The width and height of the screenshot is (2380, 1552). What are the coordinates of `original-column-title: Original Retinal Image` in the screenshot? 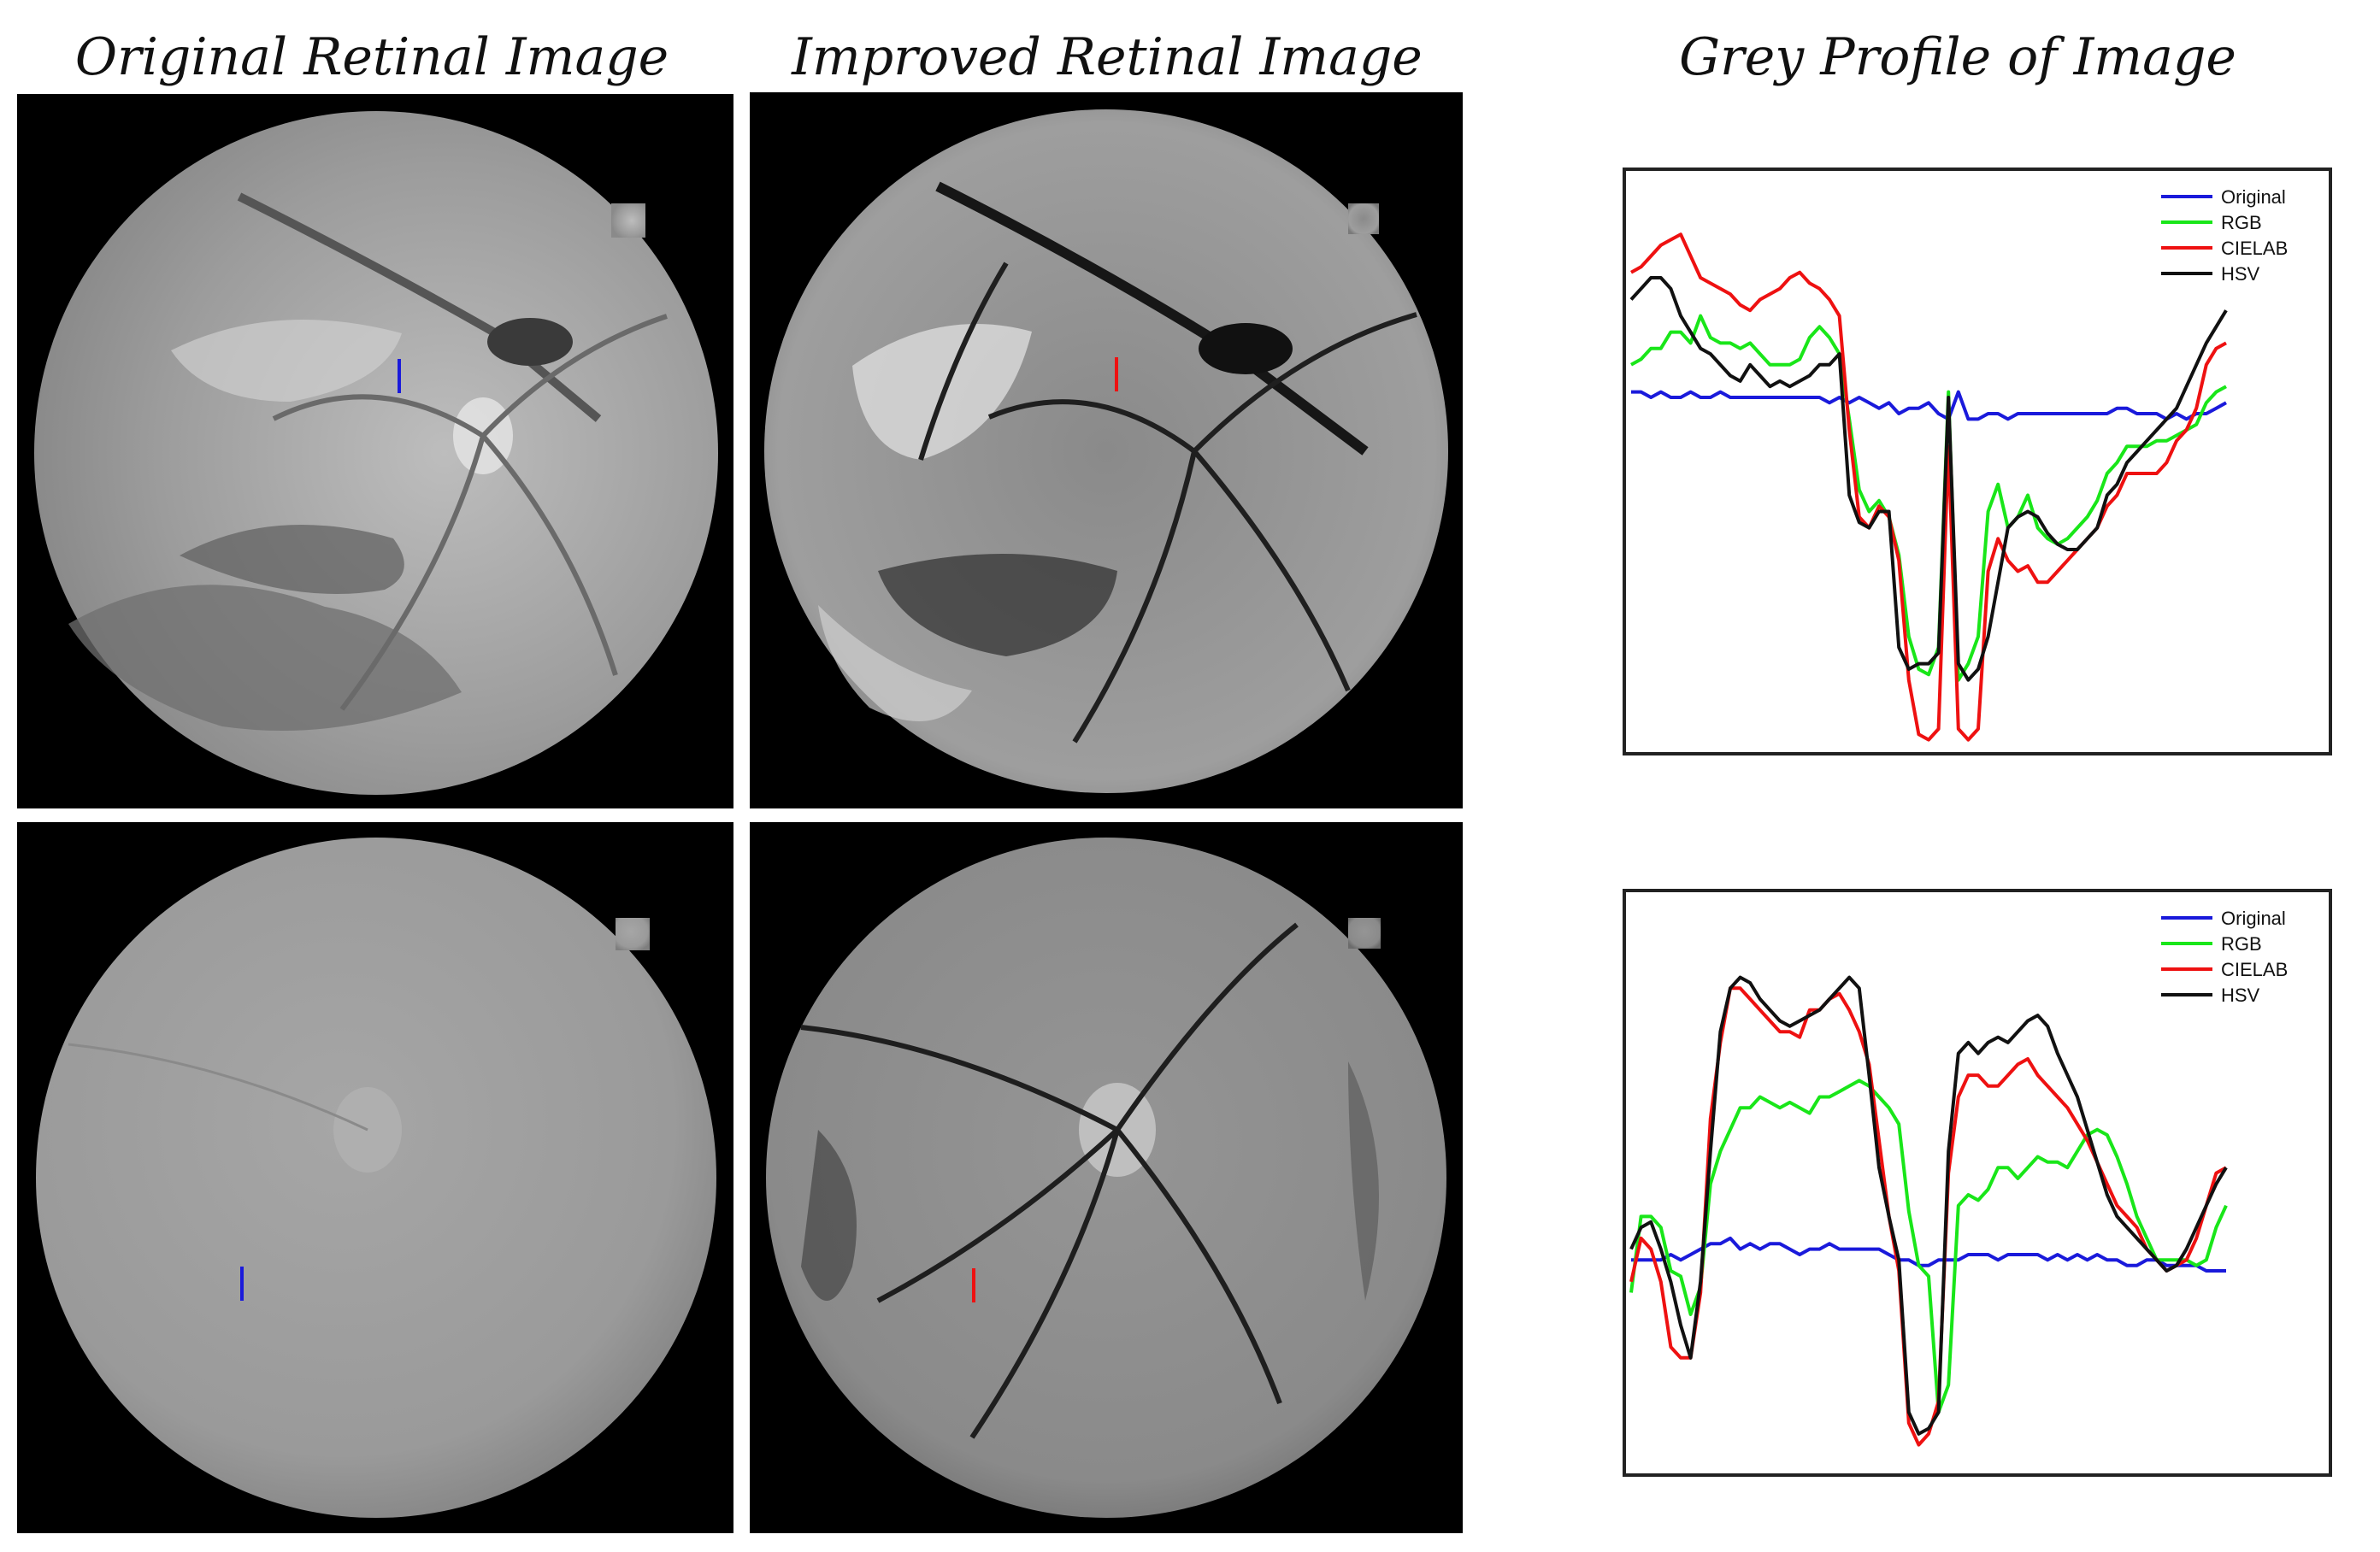 It's located at (372, 57).